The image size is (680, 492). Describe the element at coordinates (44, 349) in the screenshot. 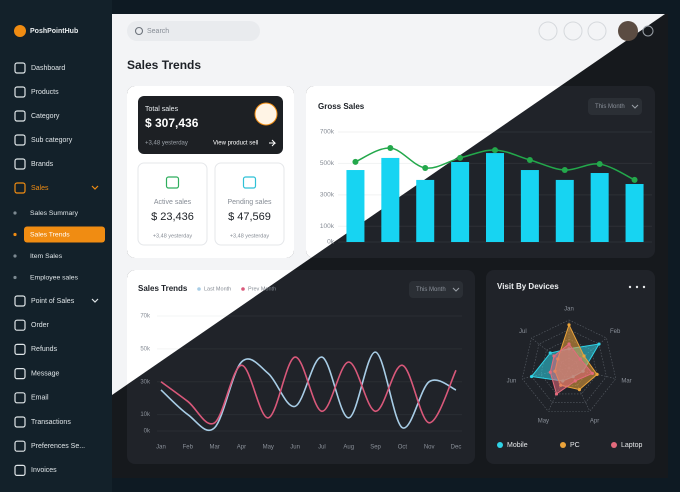

I see `menu-item: Refunds` at that location.